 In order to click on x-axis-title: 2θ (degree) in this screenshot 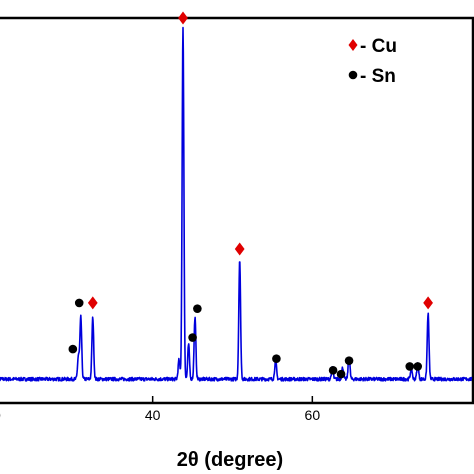, I will do `click(230, 460)`.